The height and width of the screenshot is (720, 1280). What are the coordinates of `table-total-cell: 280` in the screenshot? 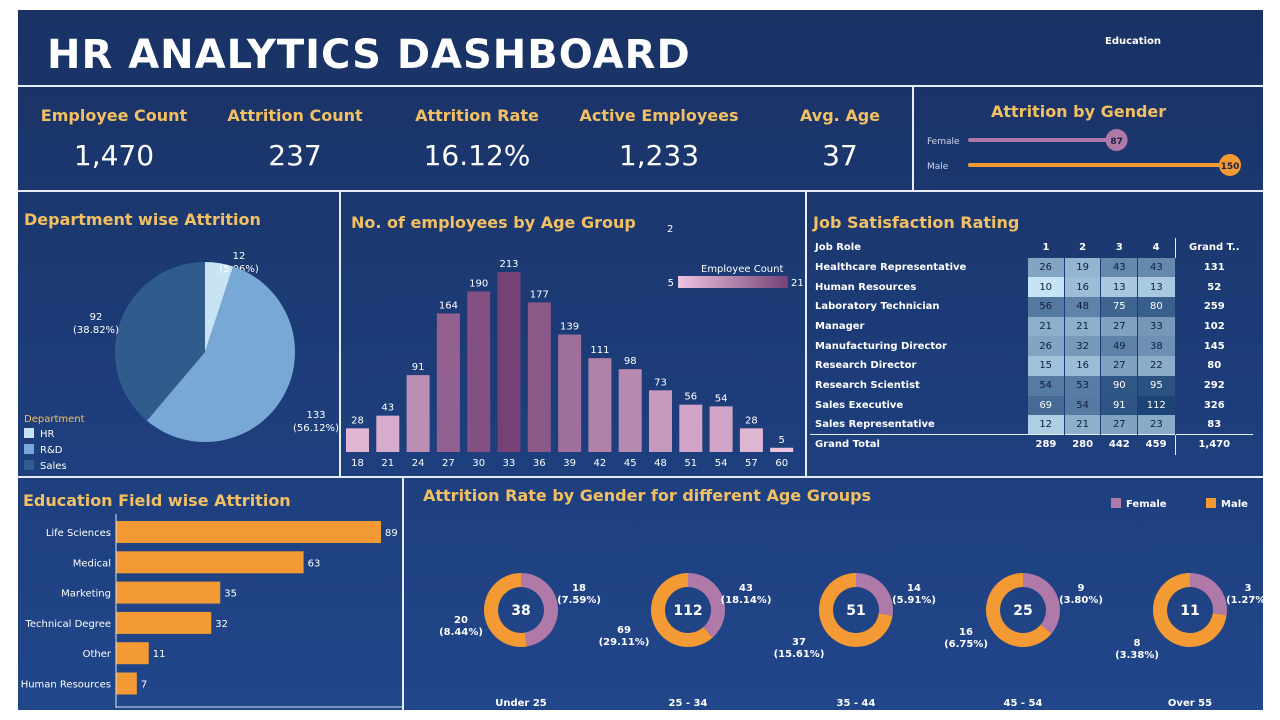 It's located at (1082, 444).